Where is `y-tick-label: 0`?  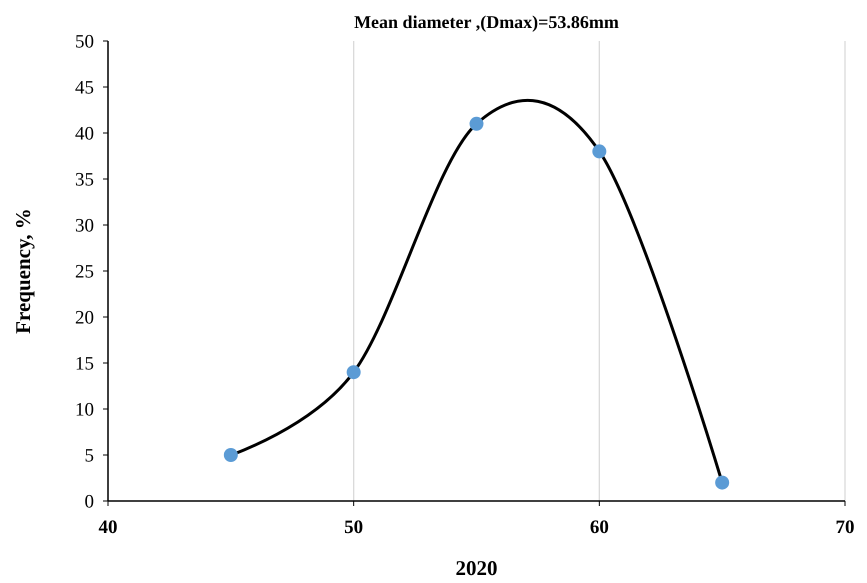
y-tick-label: 0 is located at coordinates (89, 502).